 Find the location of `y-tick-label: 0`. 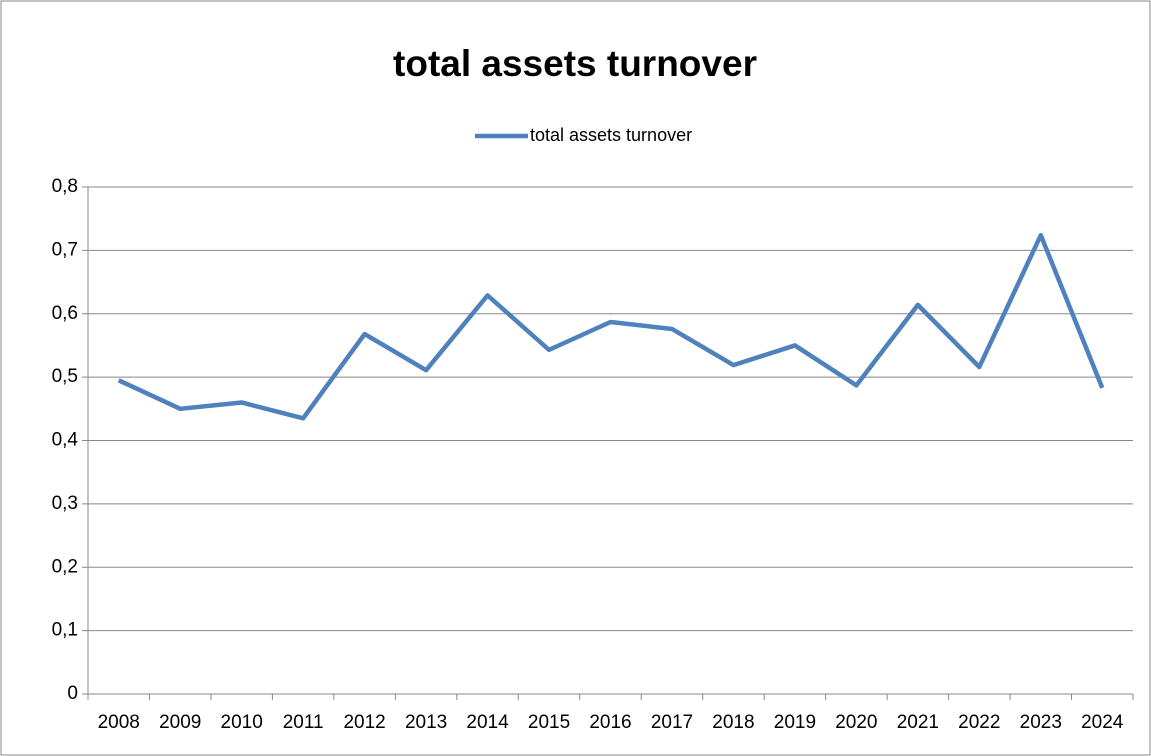

y-tick-label: 0 is located at coordinates (72, 693).